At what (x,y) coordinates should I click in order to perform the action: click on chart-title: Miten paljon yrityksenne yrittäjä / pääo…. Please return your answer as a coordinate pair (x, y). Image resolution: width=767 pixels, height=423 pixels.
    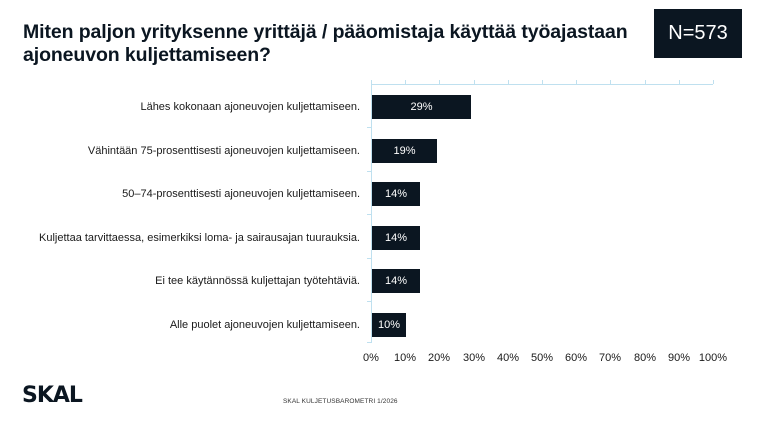
    Looking at the image, I should click on (325, 43).